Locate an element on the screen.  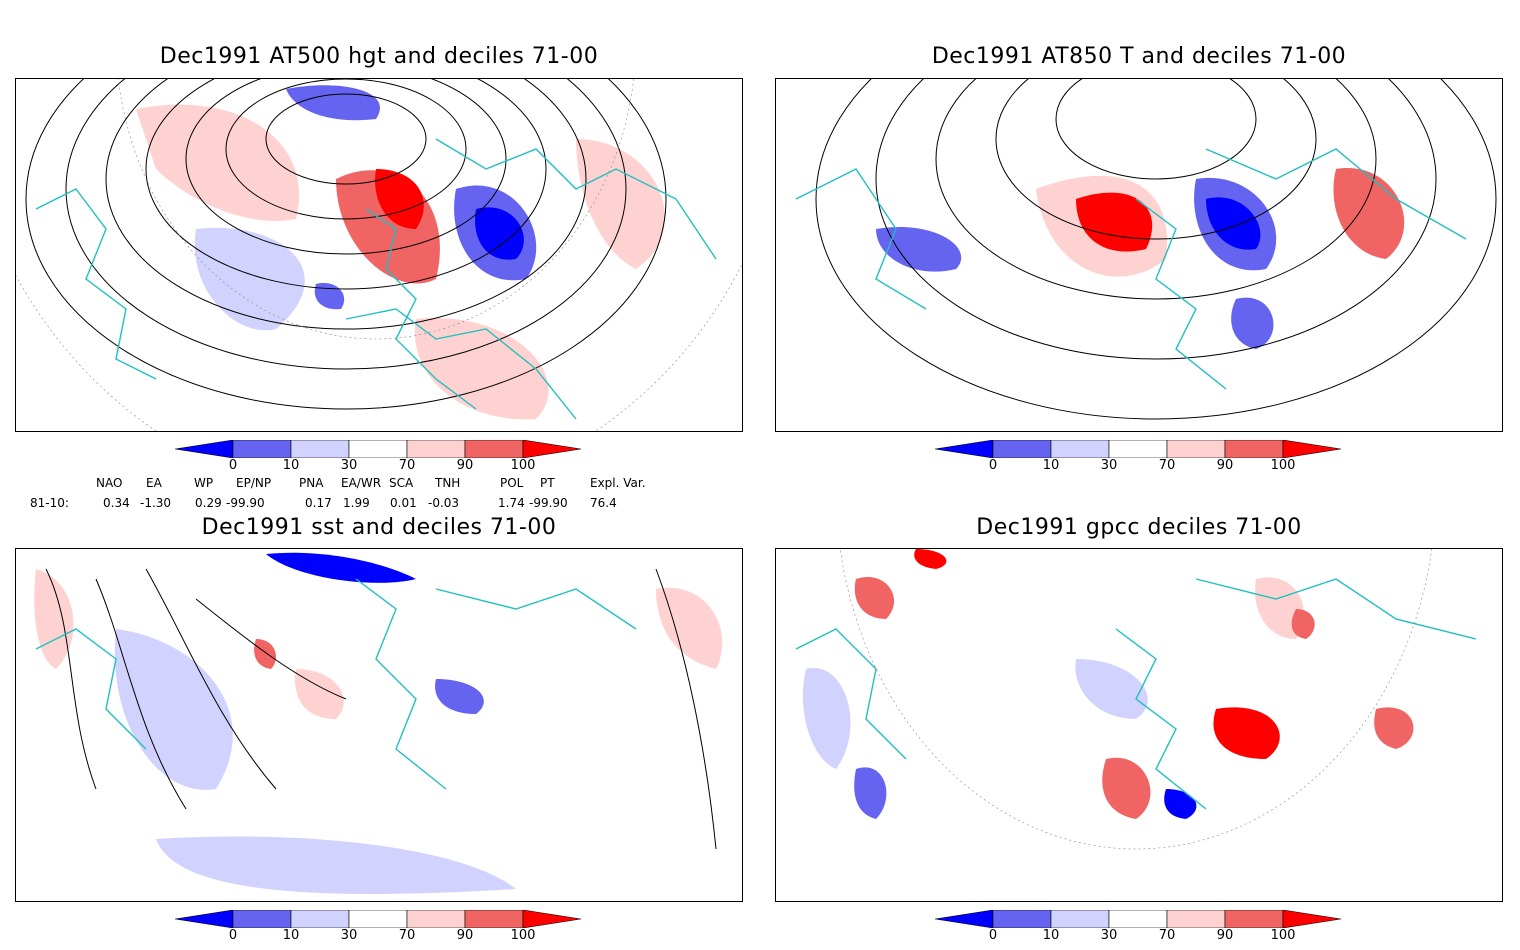
colorbar-t850: 0 10 30 70 90 100 is located at coordinates (1144, 459).